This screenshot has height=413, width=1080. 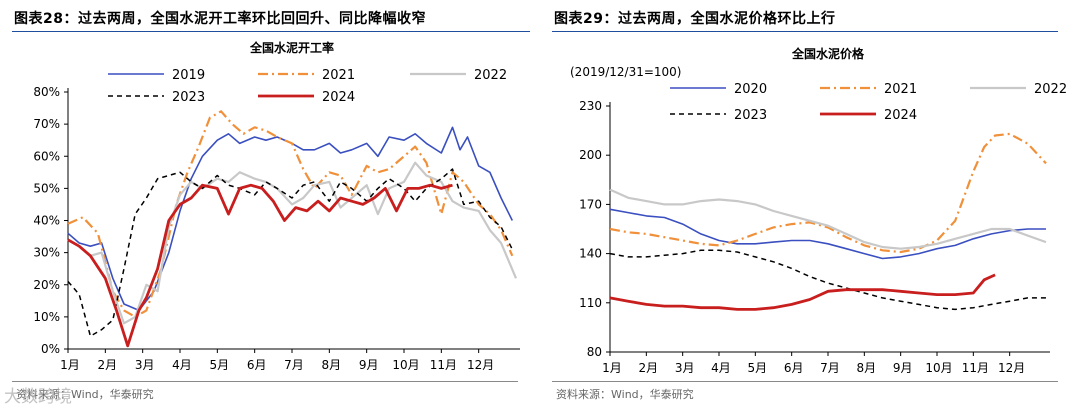 I want to click on watermark-text: 大数跨境, so click(x=38, y=397).